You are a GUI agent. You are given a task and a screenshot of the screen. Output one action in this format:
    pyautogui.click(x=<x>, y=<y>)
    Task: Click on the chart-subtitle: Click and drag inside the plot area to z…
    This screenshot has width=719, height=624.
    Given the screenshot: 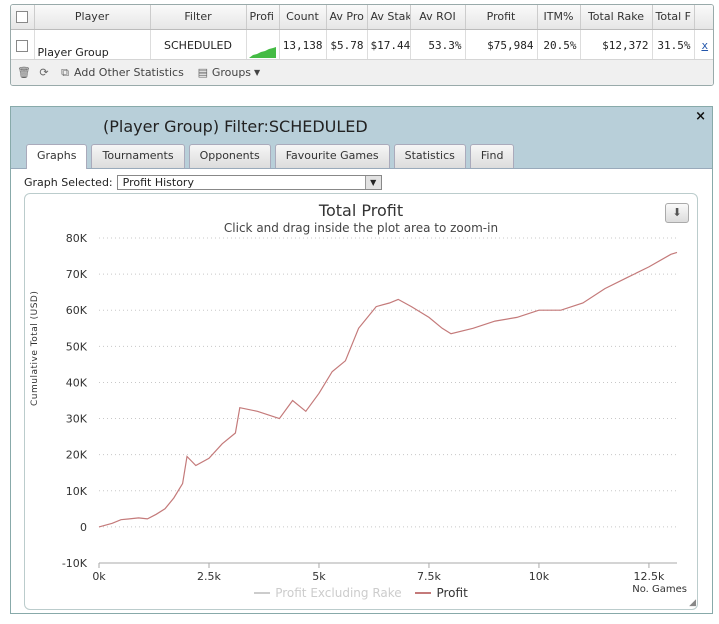 What is the action you would take?
    pyautogui.click(x=361, y=228)
    